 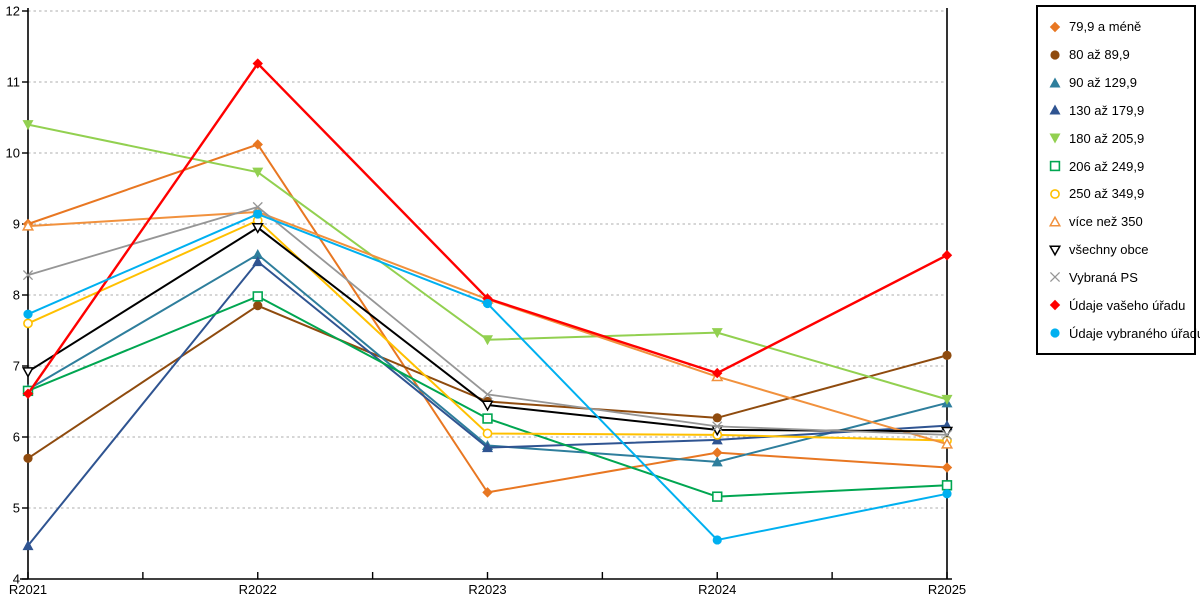 What do you see at coordinates (1105, 27) in the screenshot?
I see `legend-label: 79,9 a méně` at bounding box center [1105, 27].